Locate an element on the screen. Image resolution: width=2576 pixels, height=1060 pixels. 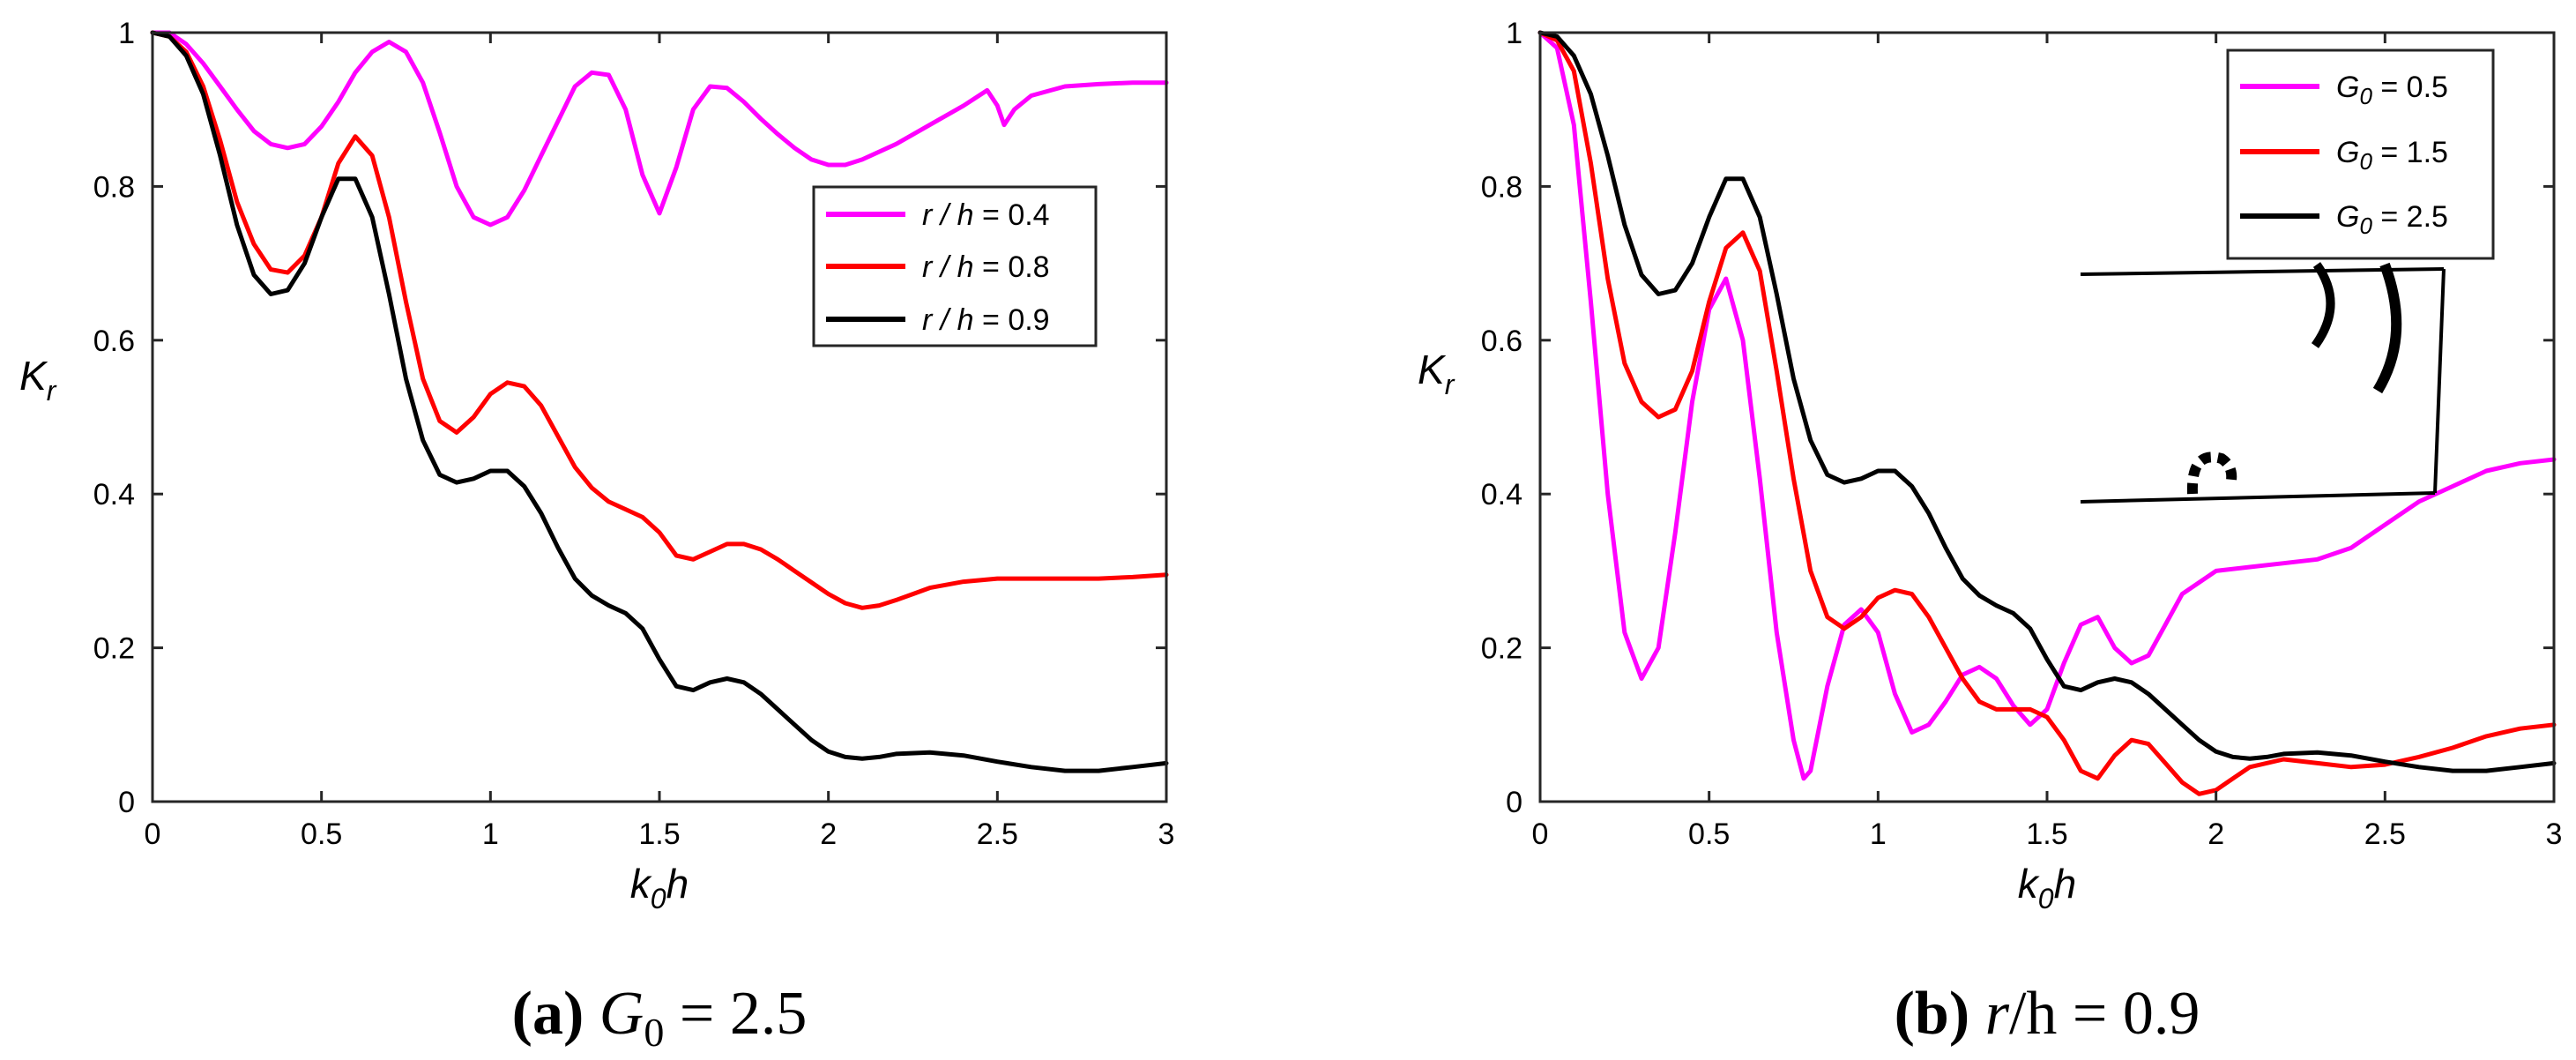
panel-b-ytick-label-2: 0.4 is located at coordinates (1502, 494).